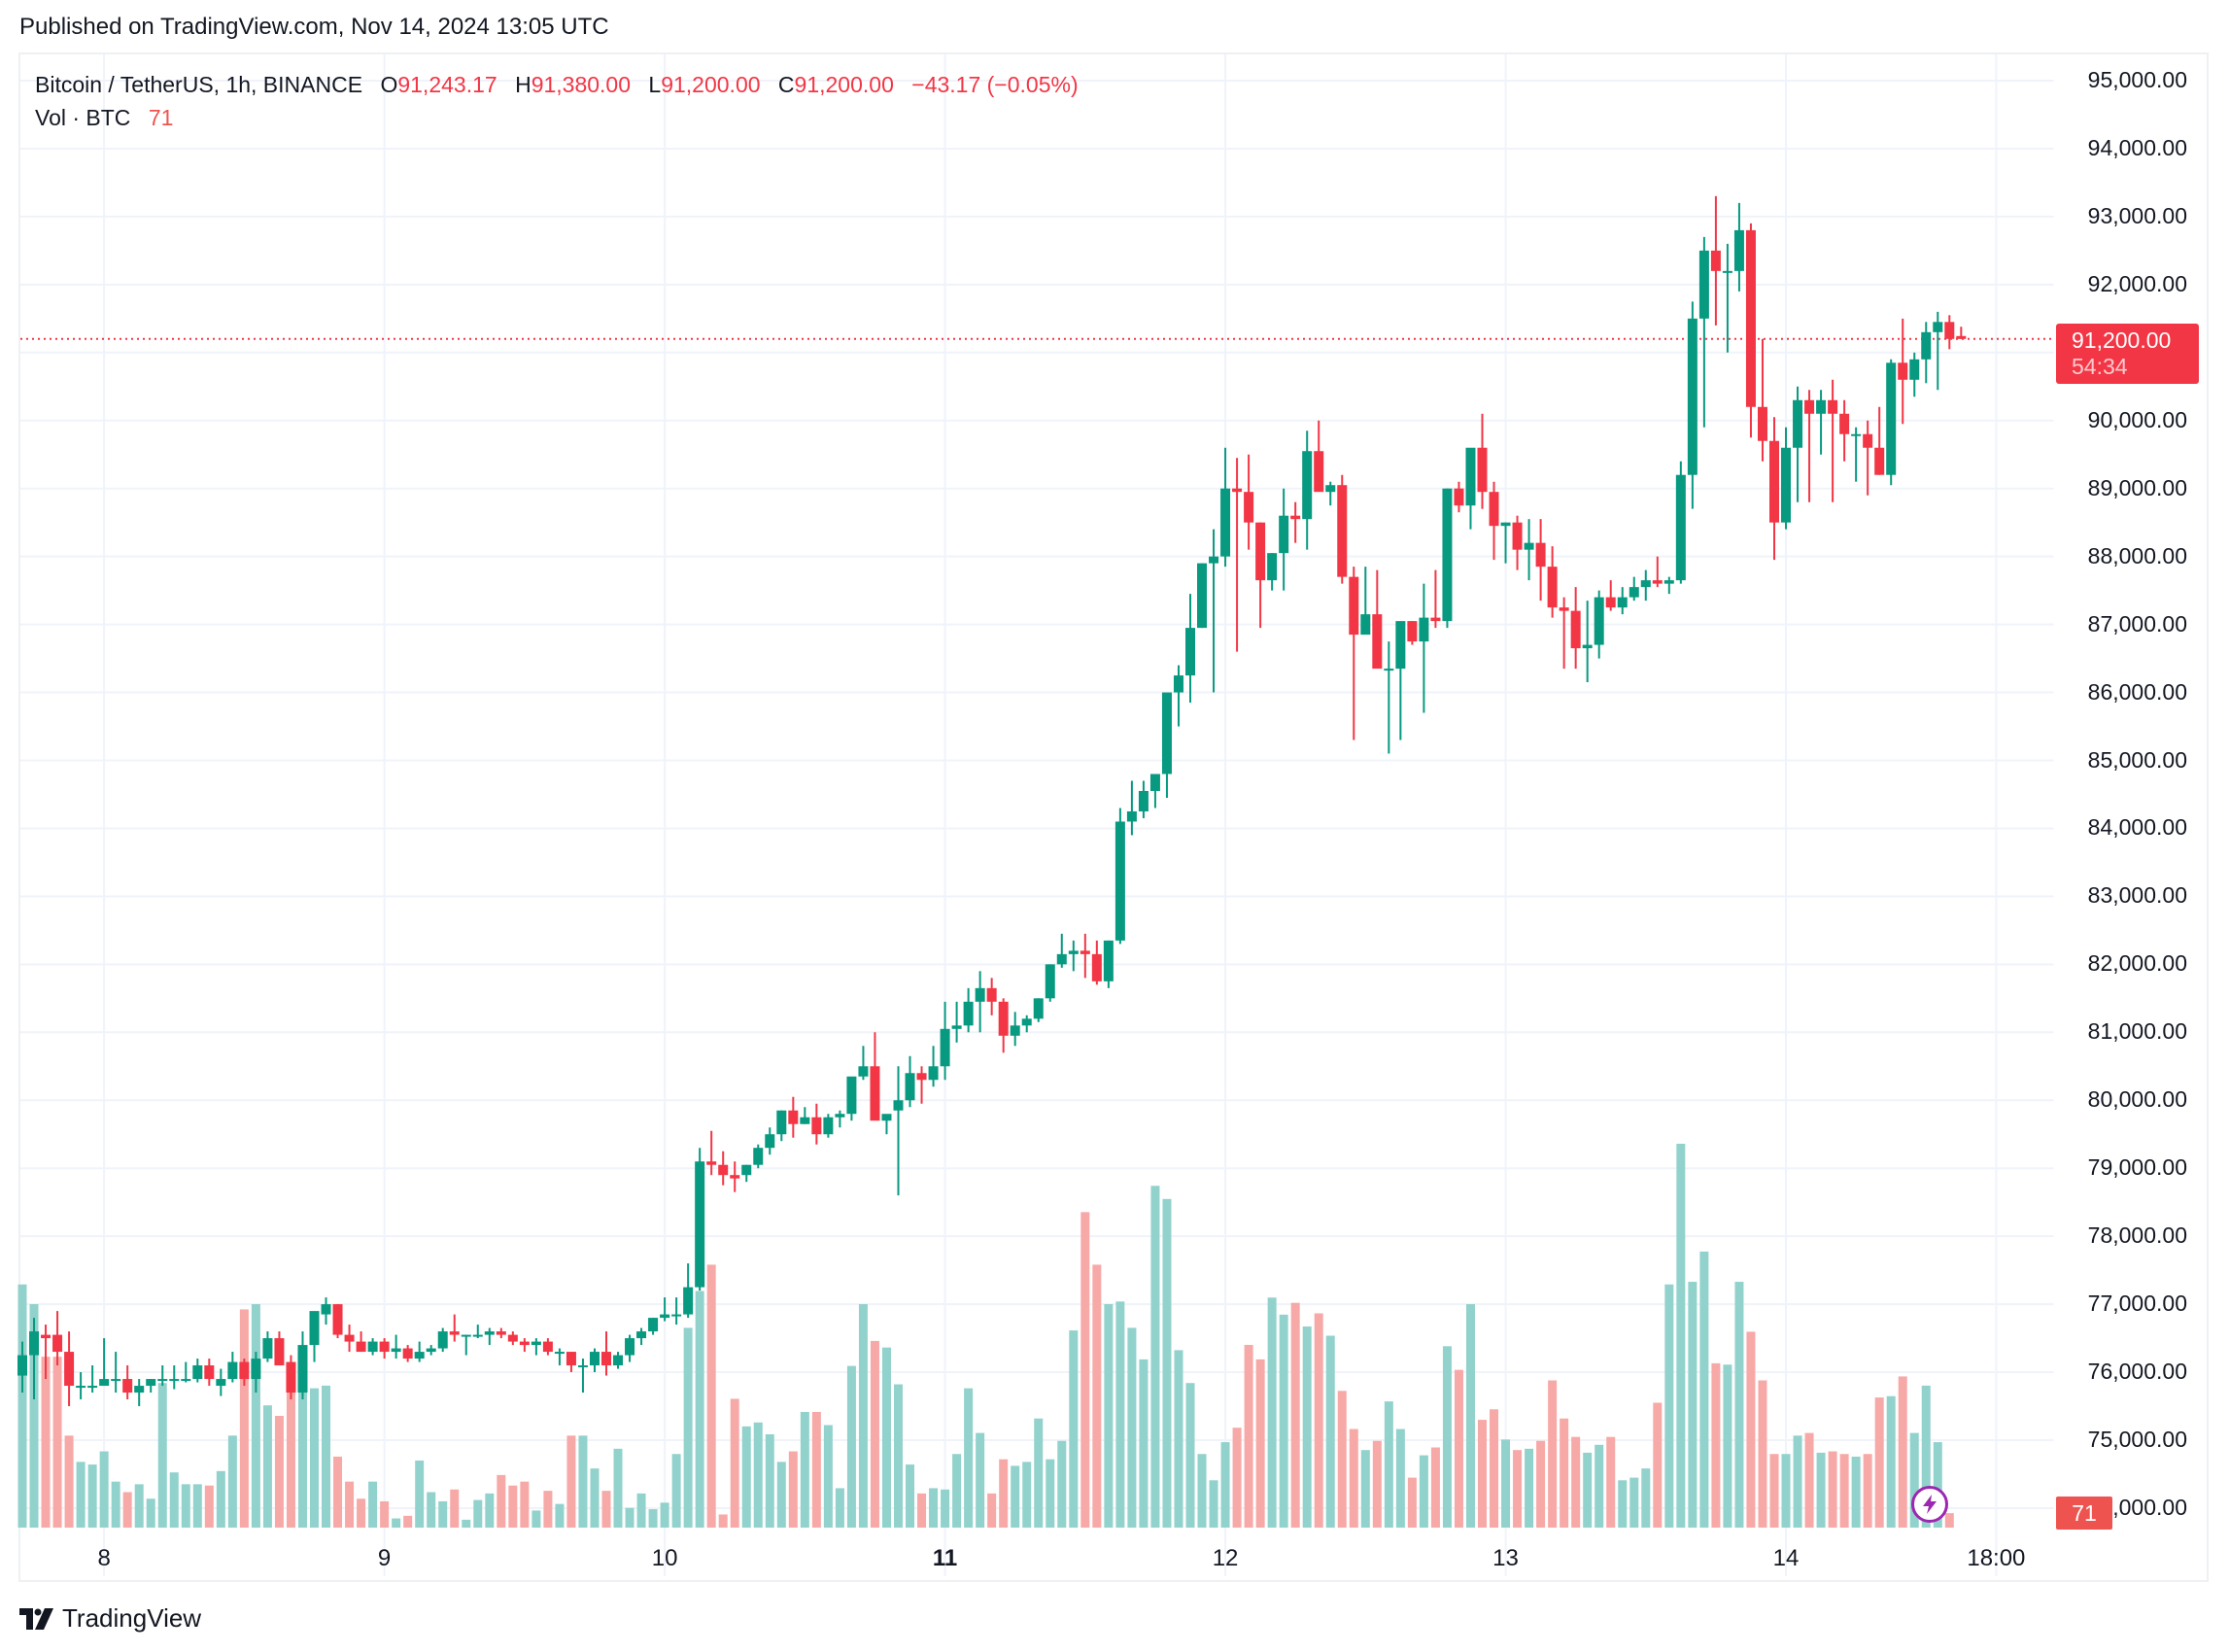 The width and height of the screenshot is (2229, 1652). What do you see at coordinates (384, 1558) in the screenshot?
I see `time-axis-label: 9` at bounding box center [384, 1558].